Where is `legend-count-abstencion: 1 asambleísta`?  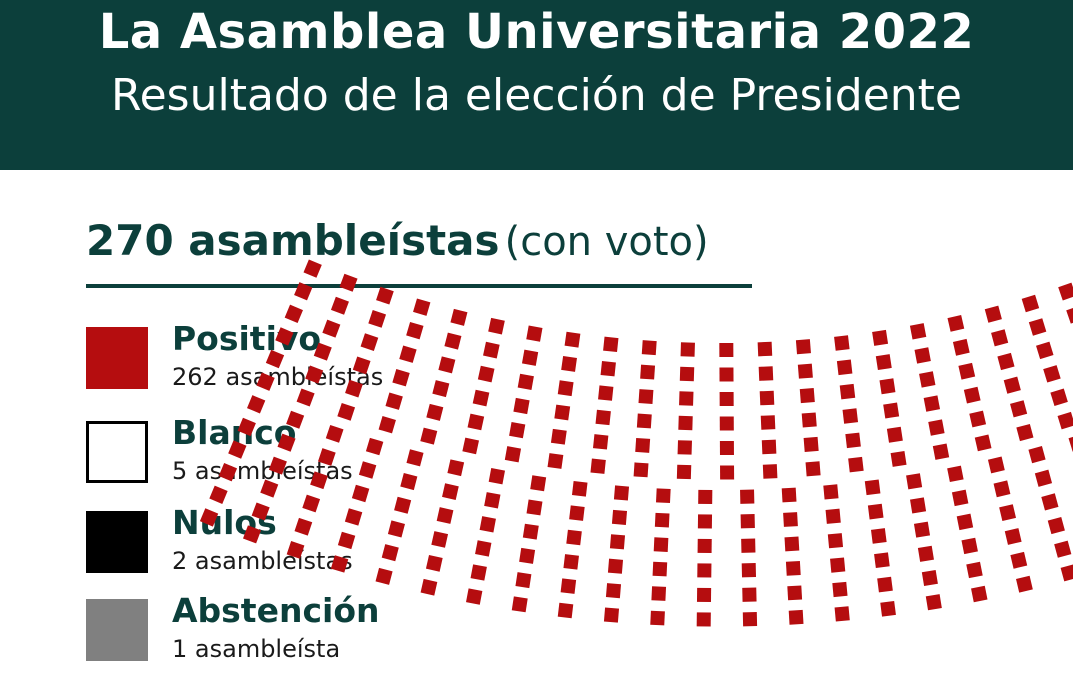 legend-count-abstencion: 1 asambleísta is located at coordinates (256, 649).